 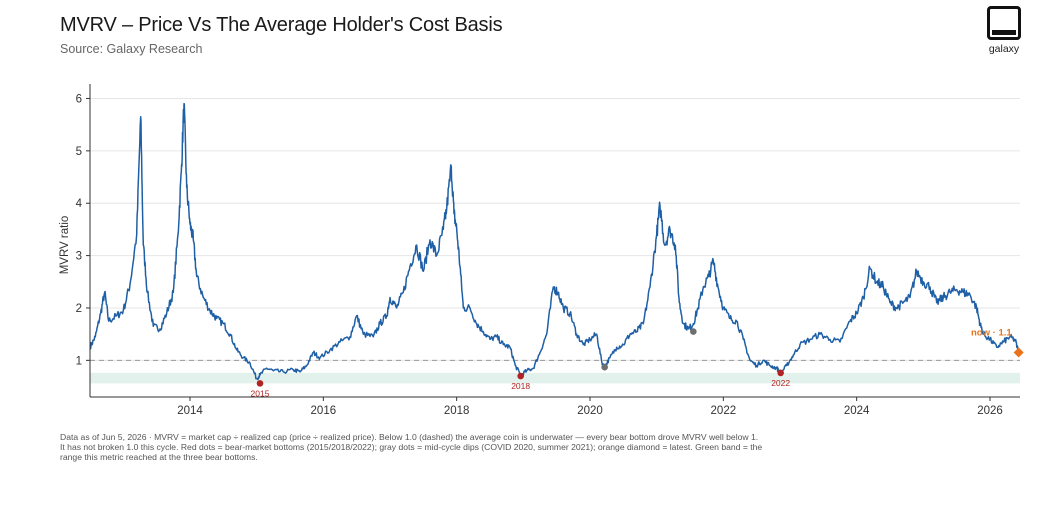 I want to click on y-axis-label: MVRV ratio, so click(x=65, y=245).